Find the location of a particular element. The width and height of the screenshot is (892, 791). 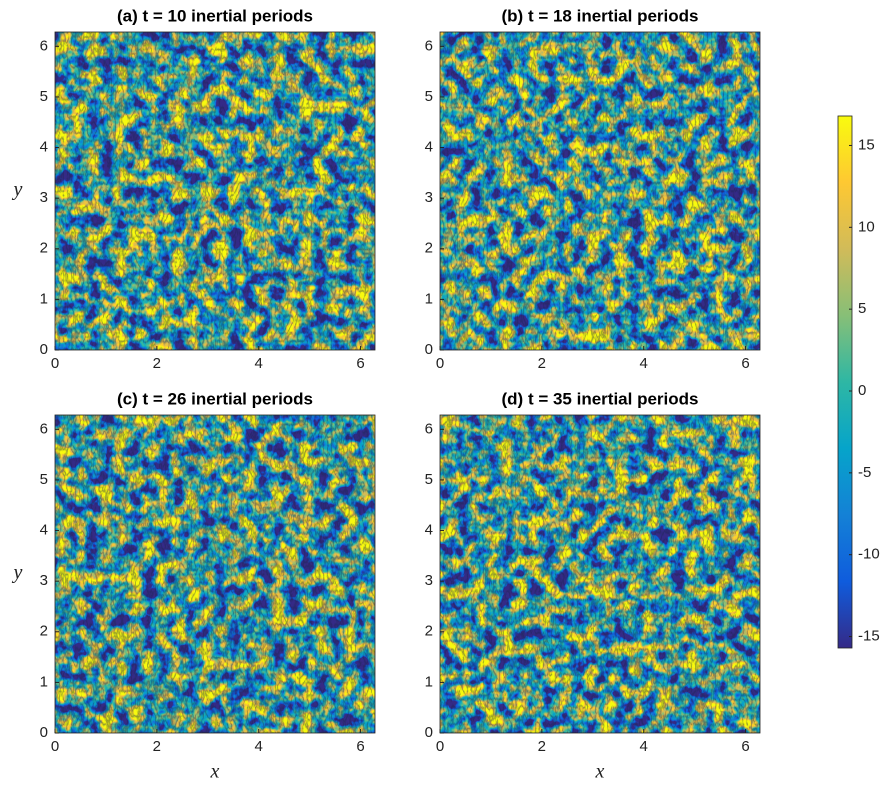

colorbar-tick-label: 10 is located at coordinates (866, 226).